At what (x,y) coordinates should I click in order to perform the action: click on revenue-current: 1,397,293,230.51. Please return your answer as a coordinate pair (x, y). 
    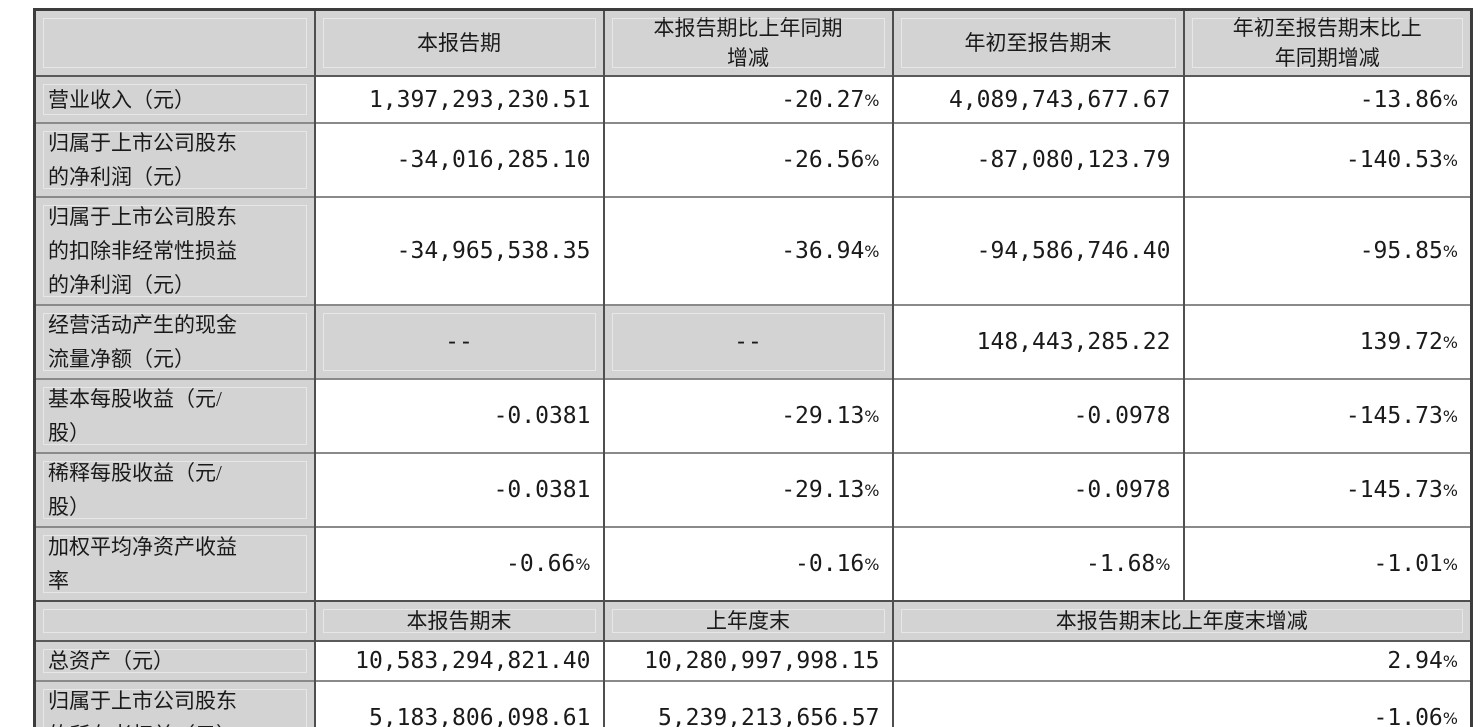
    Looking at the image, I should click on (458, 99).